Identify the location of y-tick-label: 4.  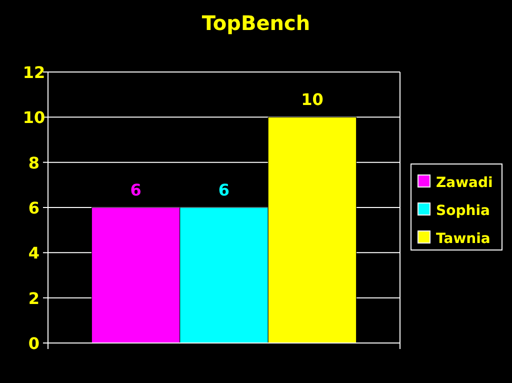
(34, 253).